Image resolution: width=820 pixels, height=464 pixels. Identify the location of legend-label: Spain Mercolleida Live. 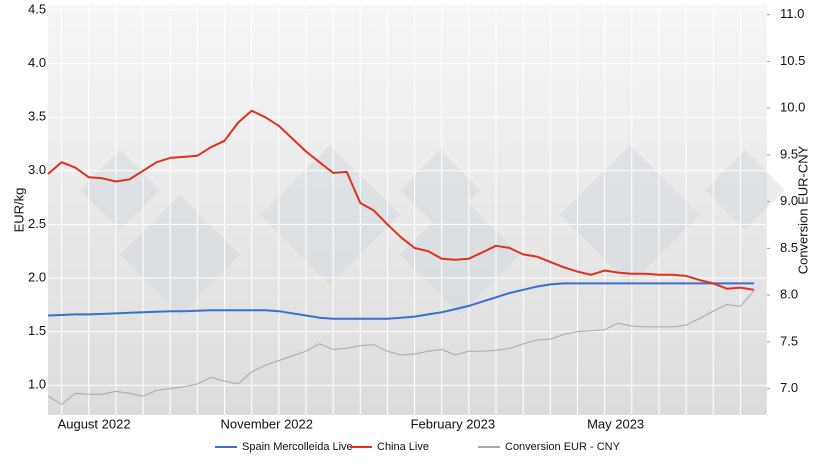
(297, 447).